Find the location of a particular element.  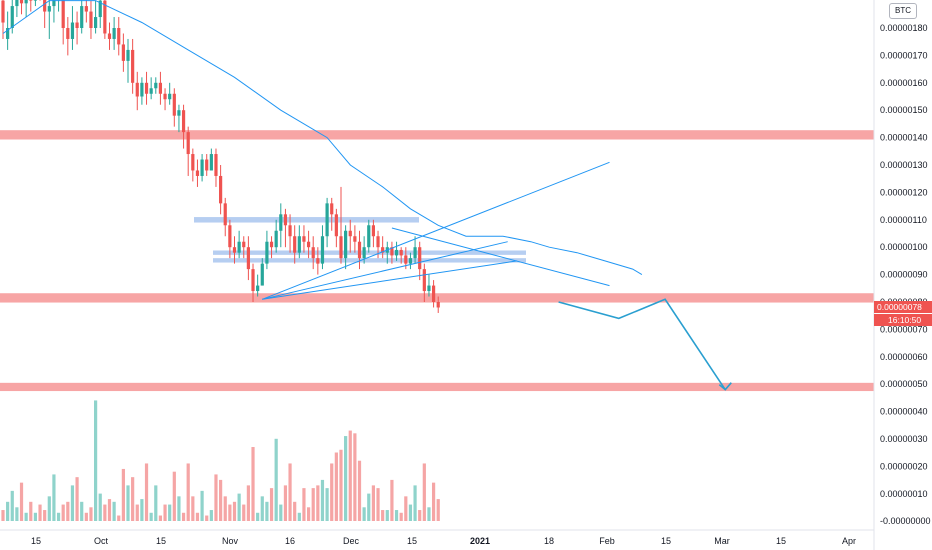

x-tick-label-11: Mar is located at coordinates (722, 541).